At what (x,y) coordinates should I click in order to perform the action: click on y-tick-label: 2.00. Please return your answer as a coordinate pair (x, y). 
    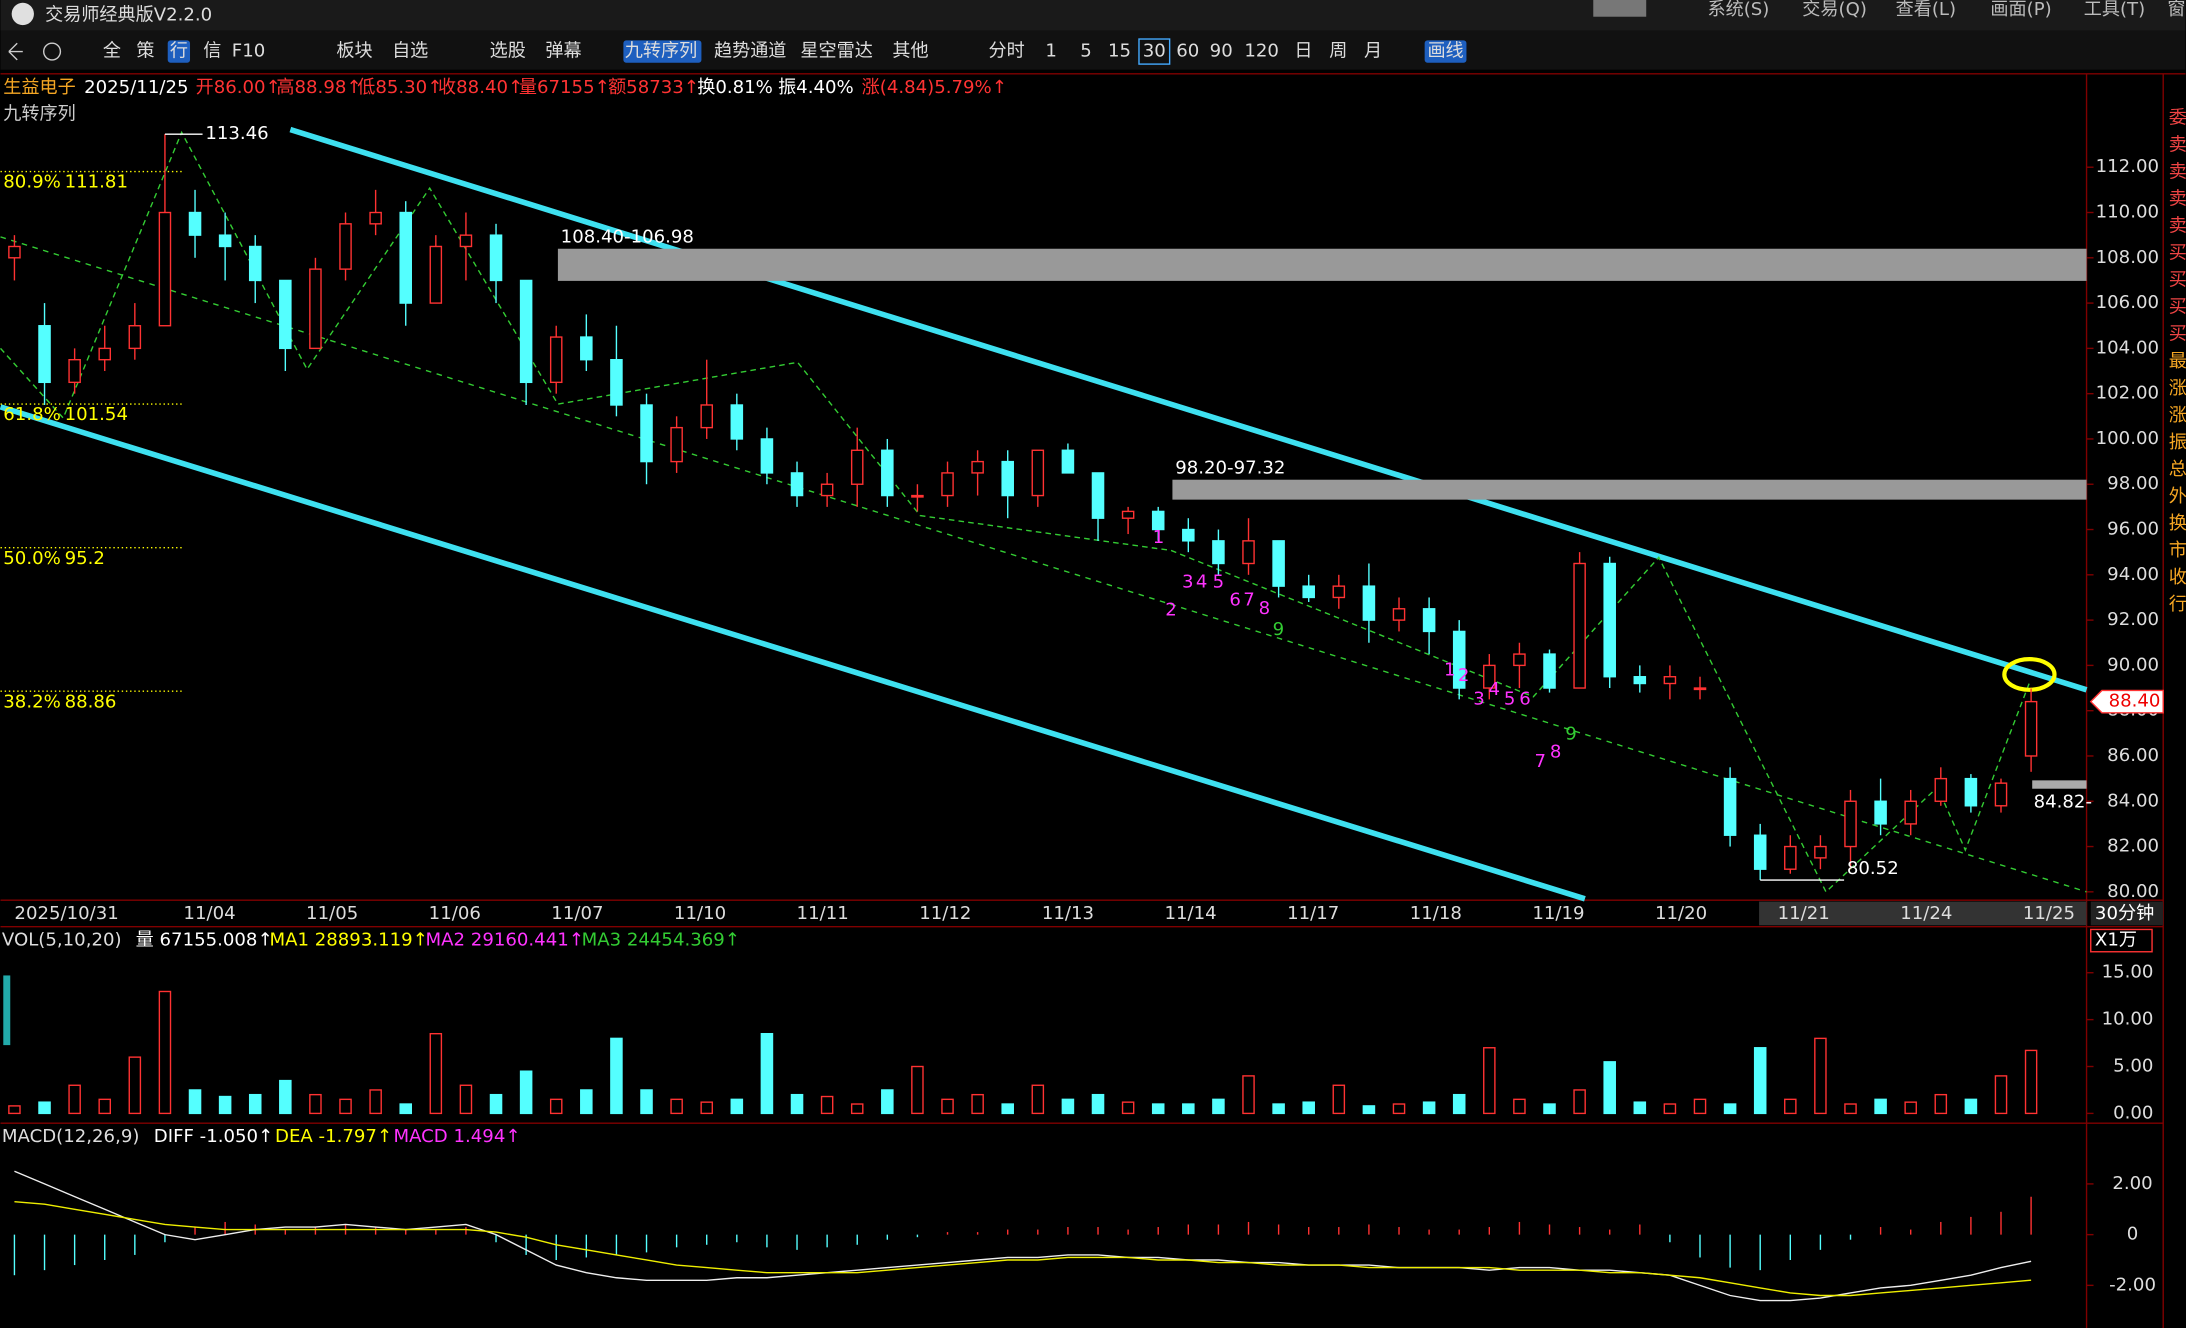
    Looking at the image, I should click on (2132, 1183).